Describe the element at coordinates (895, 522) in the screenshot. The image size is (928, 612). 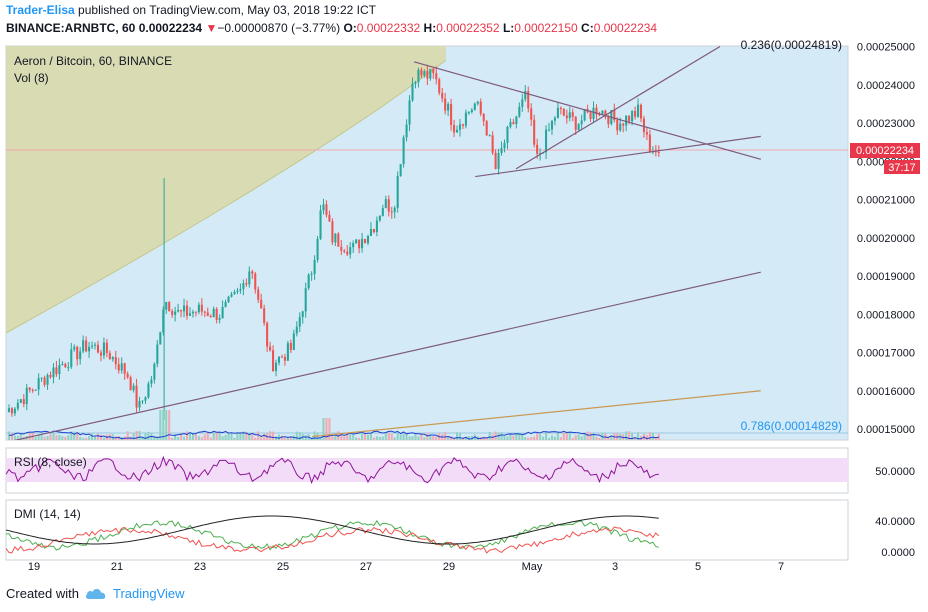
I see `dmi-tick-label: 40.0000` at that location.